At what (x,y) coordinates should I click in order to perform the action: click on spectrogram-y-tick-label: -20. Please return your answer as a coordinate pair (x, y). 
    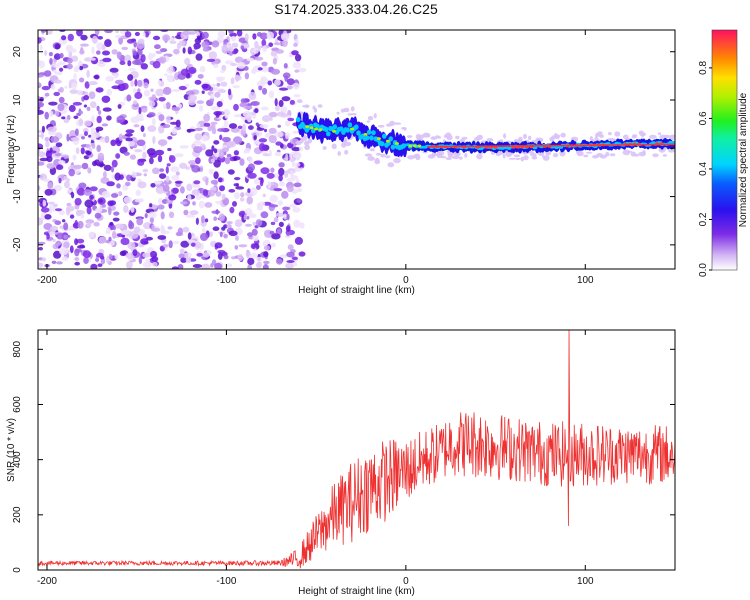
    Looking at the image, I should click on (17, 244).